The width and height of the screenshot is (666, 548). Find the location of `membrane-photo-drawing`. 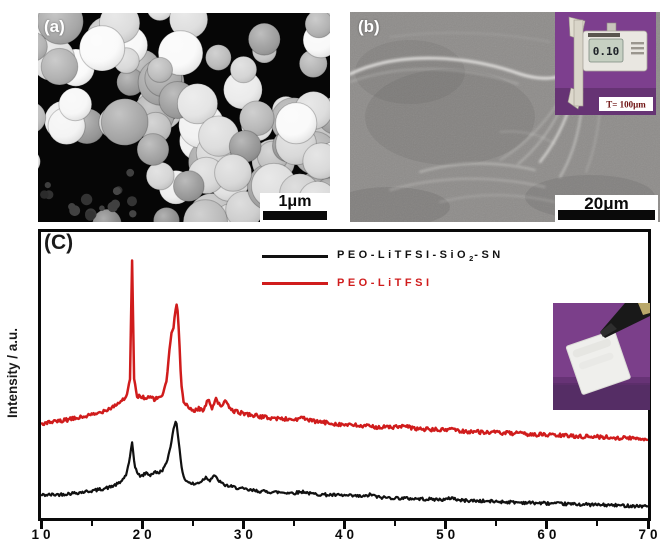

membrane-photo-drawing is located at coordinates (601, 356).